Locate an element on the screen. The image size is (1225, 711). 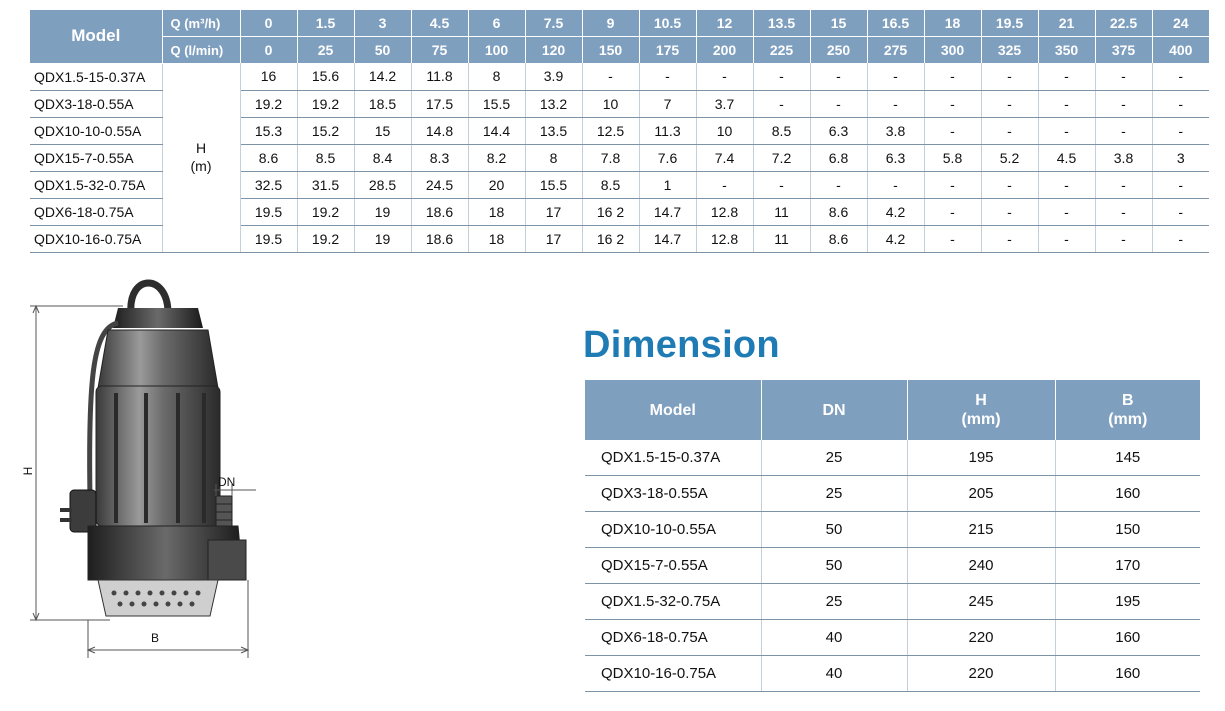
head-value-cell: 14.2 is located at coordinates (382, 77).